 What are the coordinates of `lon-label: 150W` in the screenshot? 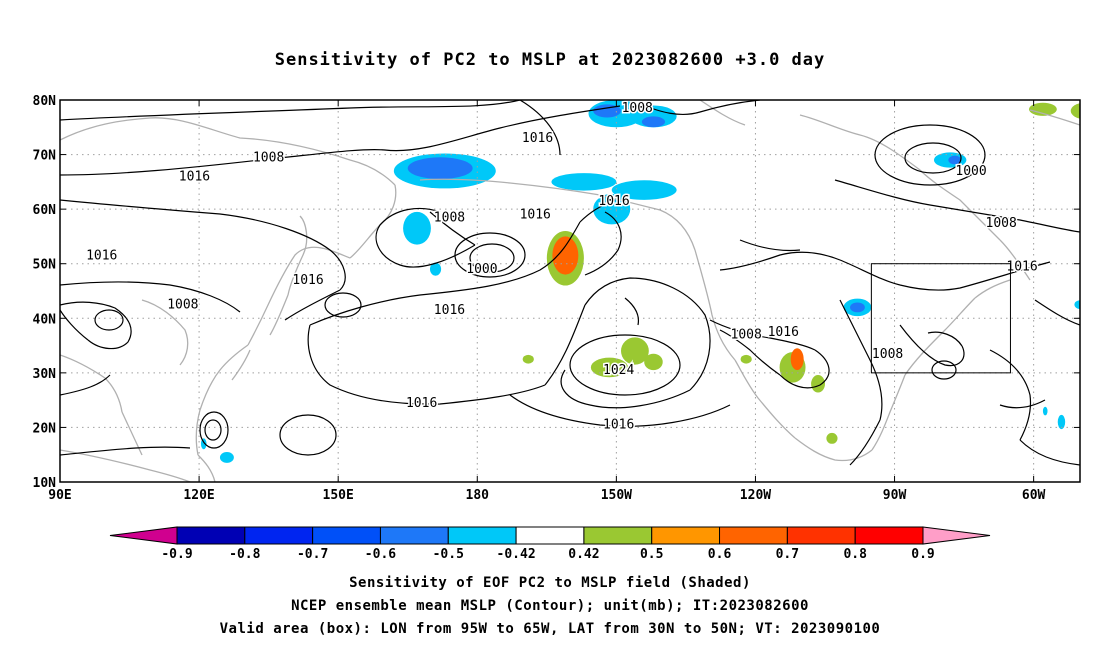 It's located at (616, 495).